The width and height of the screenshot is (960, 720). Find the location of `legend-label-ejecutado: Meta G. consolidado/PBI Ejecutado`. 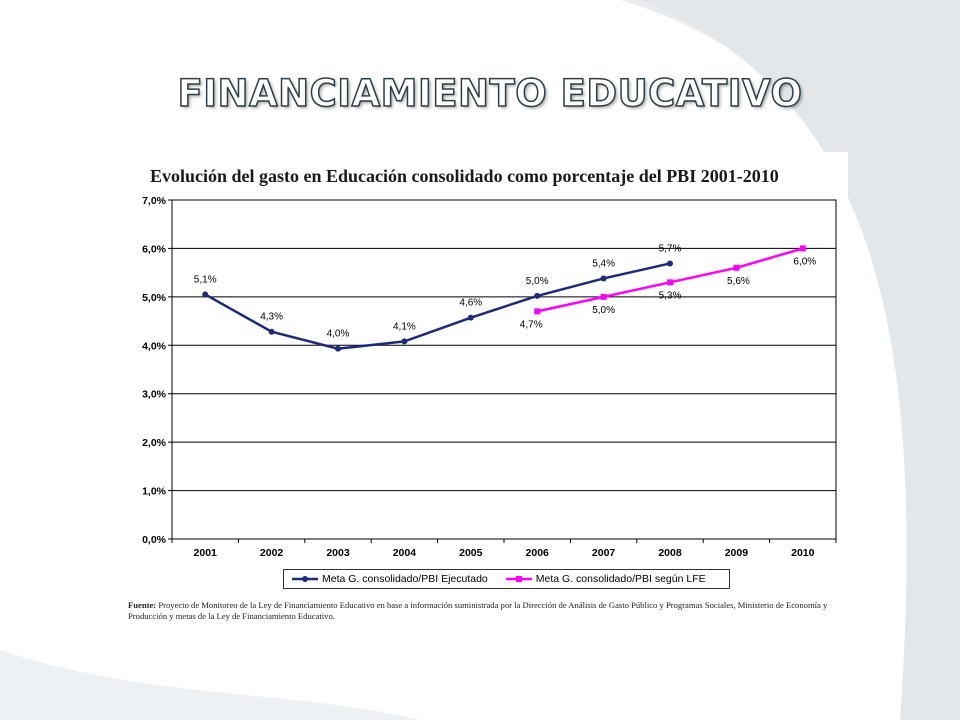

legend-label-ejecutado: Meta G. consolidado/PBI Ejecutado is located at coordinates (405, 579).